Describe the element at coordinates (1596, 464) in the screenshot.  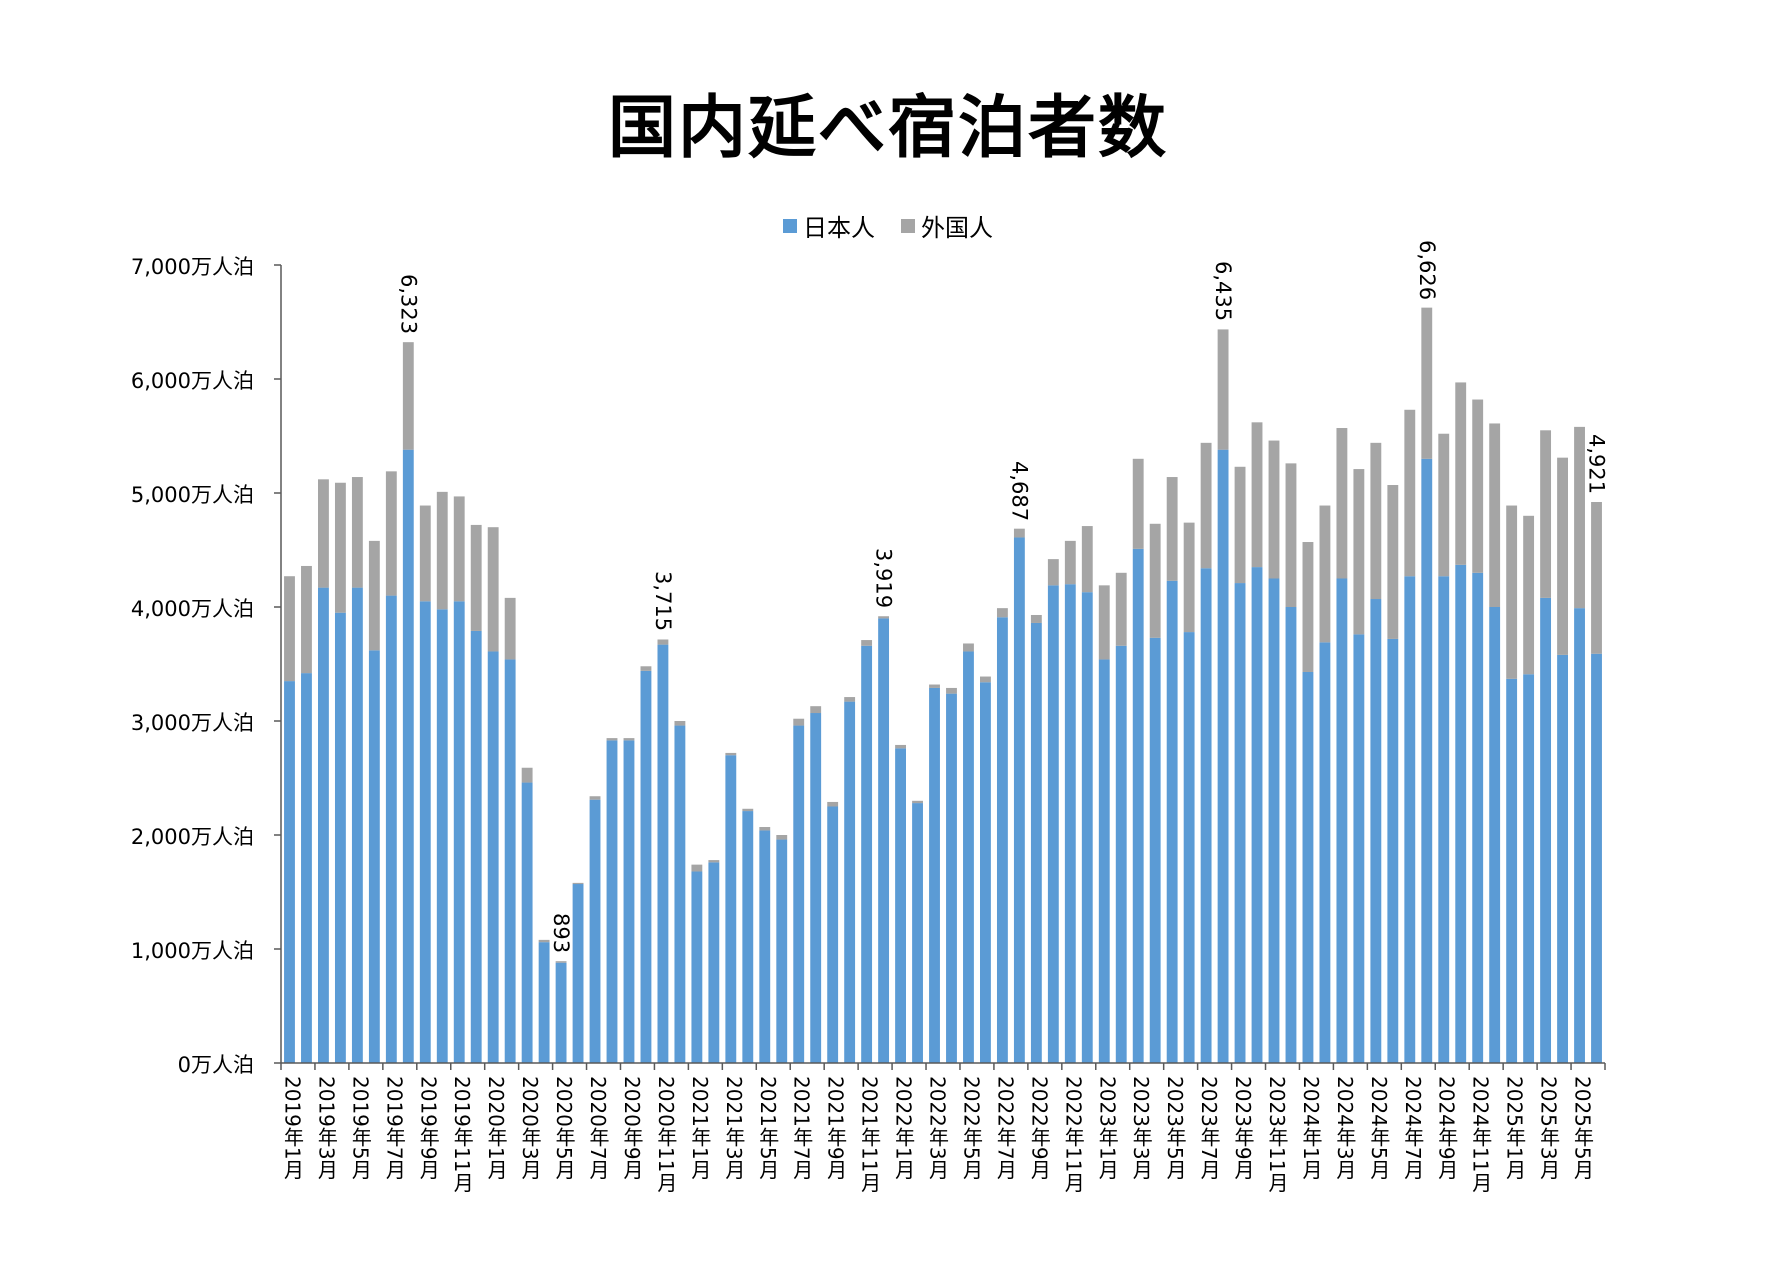
I see `data-label: 4,921` at that location.